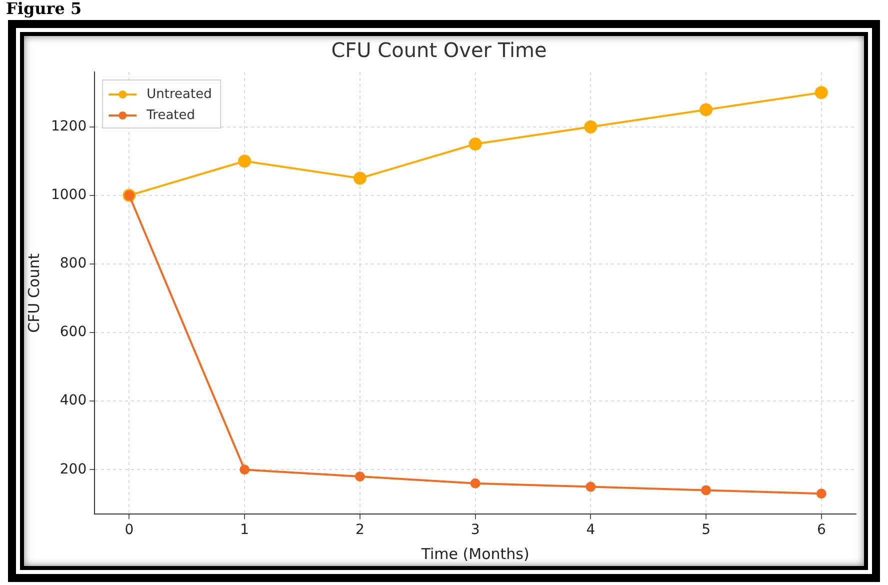 This screenshot has height=585, width=888. I want to click on y-axis-title: CFU Count, so click(33, 293).